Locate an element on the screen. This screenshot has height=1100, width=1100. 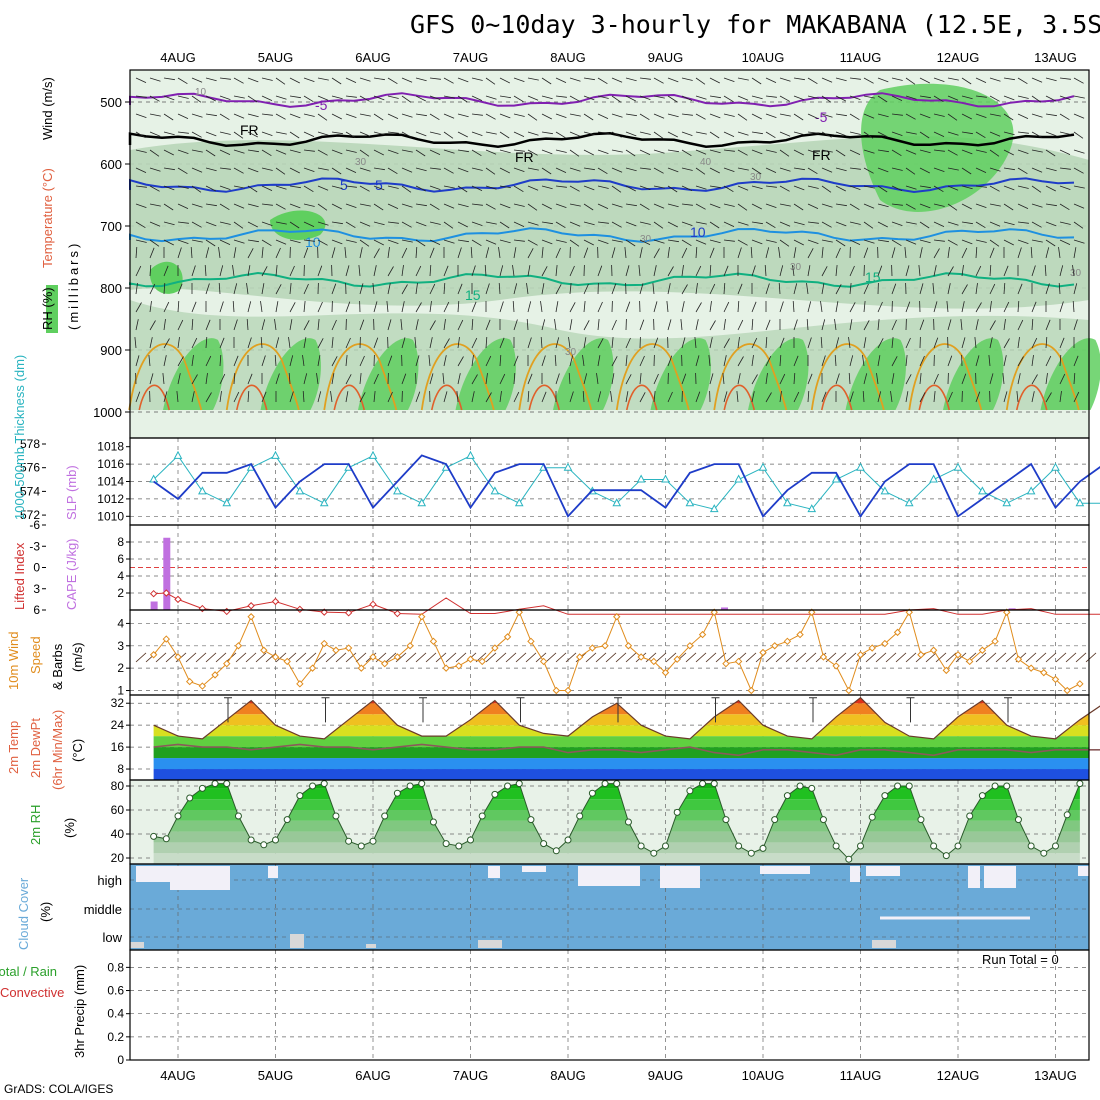
wind10-line is located at coordinates (617, 651).